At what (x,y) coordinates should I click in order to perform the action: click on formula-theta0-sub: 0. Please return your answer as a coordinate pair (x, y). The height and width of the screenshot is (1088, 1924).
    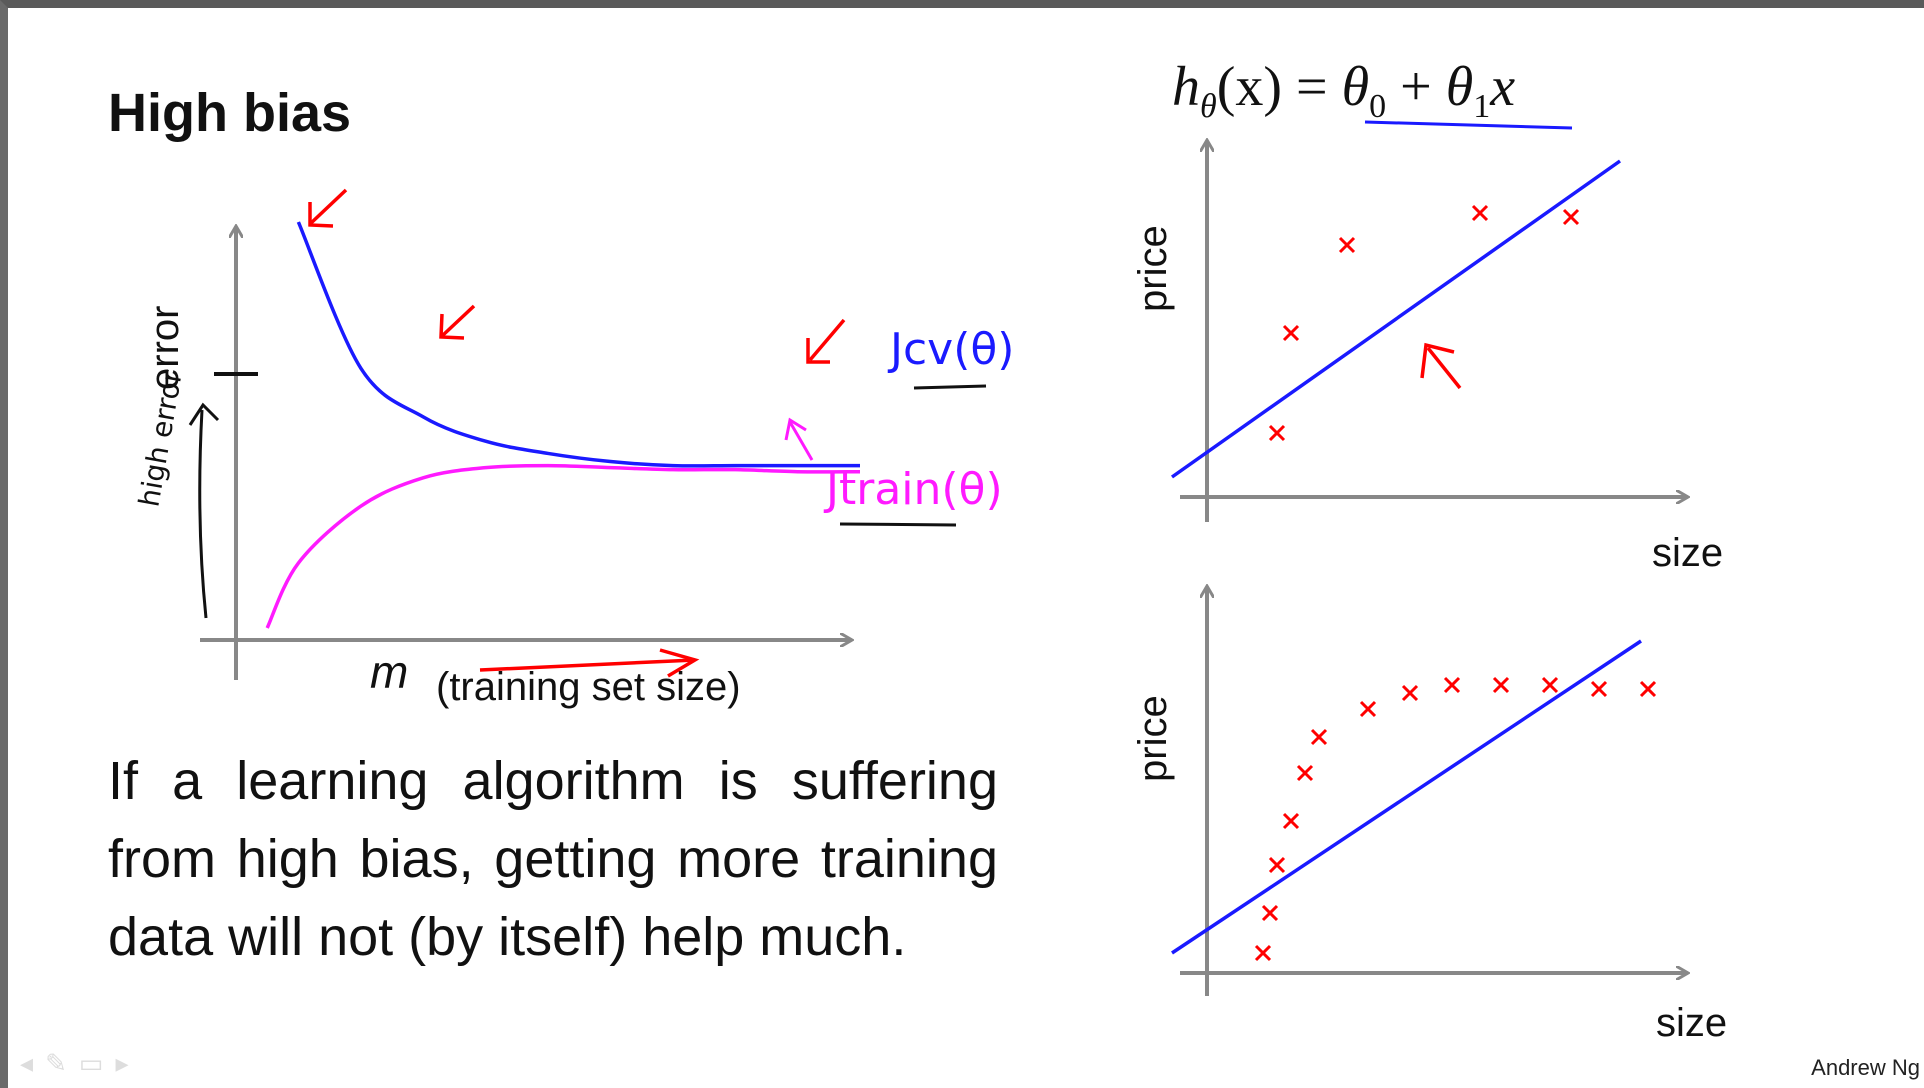
    Looking at the image, I should click on (1378, 107).